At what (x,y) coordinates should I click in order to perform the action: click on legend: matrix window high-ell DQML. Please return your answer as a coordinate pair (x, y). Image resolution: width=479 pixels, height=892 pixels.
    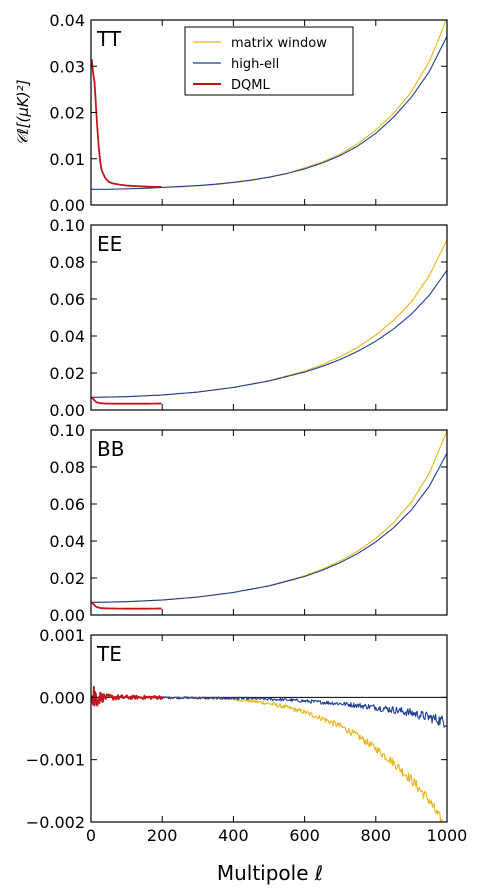
    Looking at the image, I should click on (269, 61).